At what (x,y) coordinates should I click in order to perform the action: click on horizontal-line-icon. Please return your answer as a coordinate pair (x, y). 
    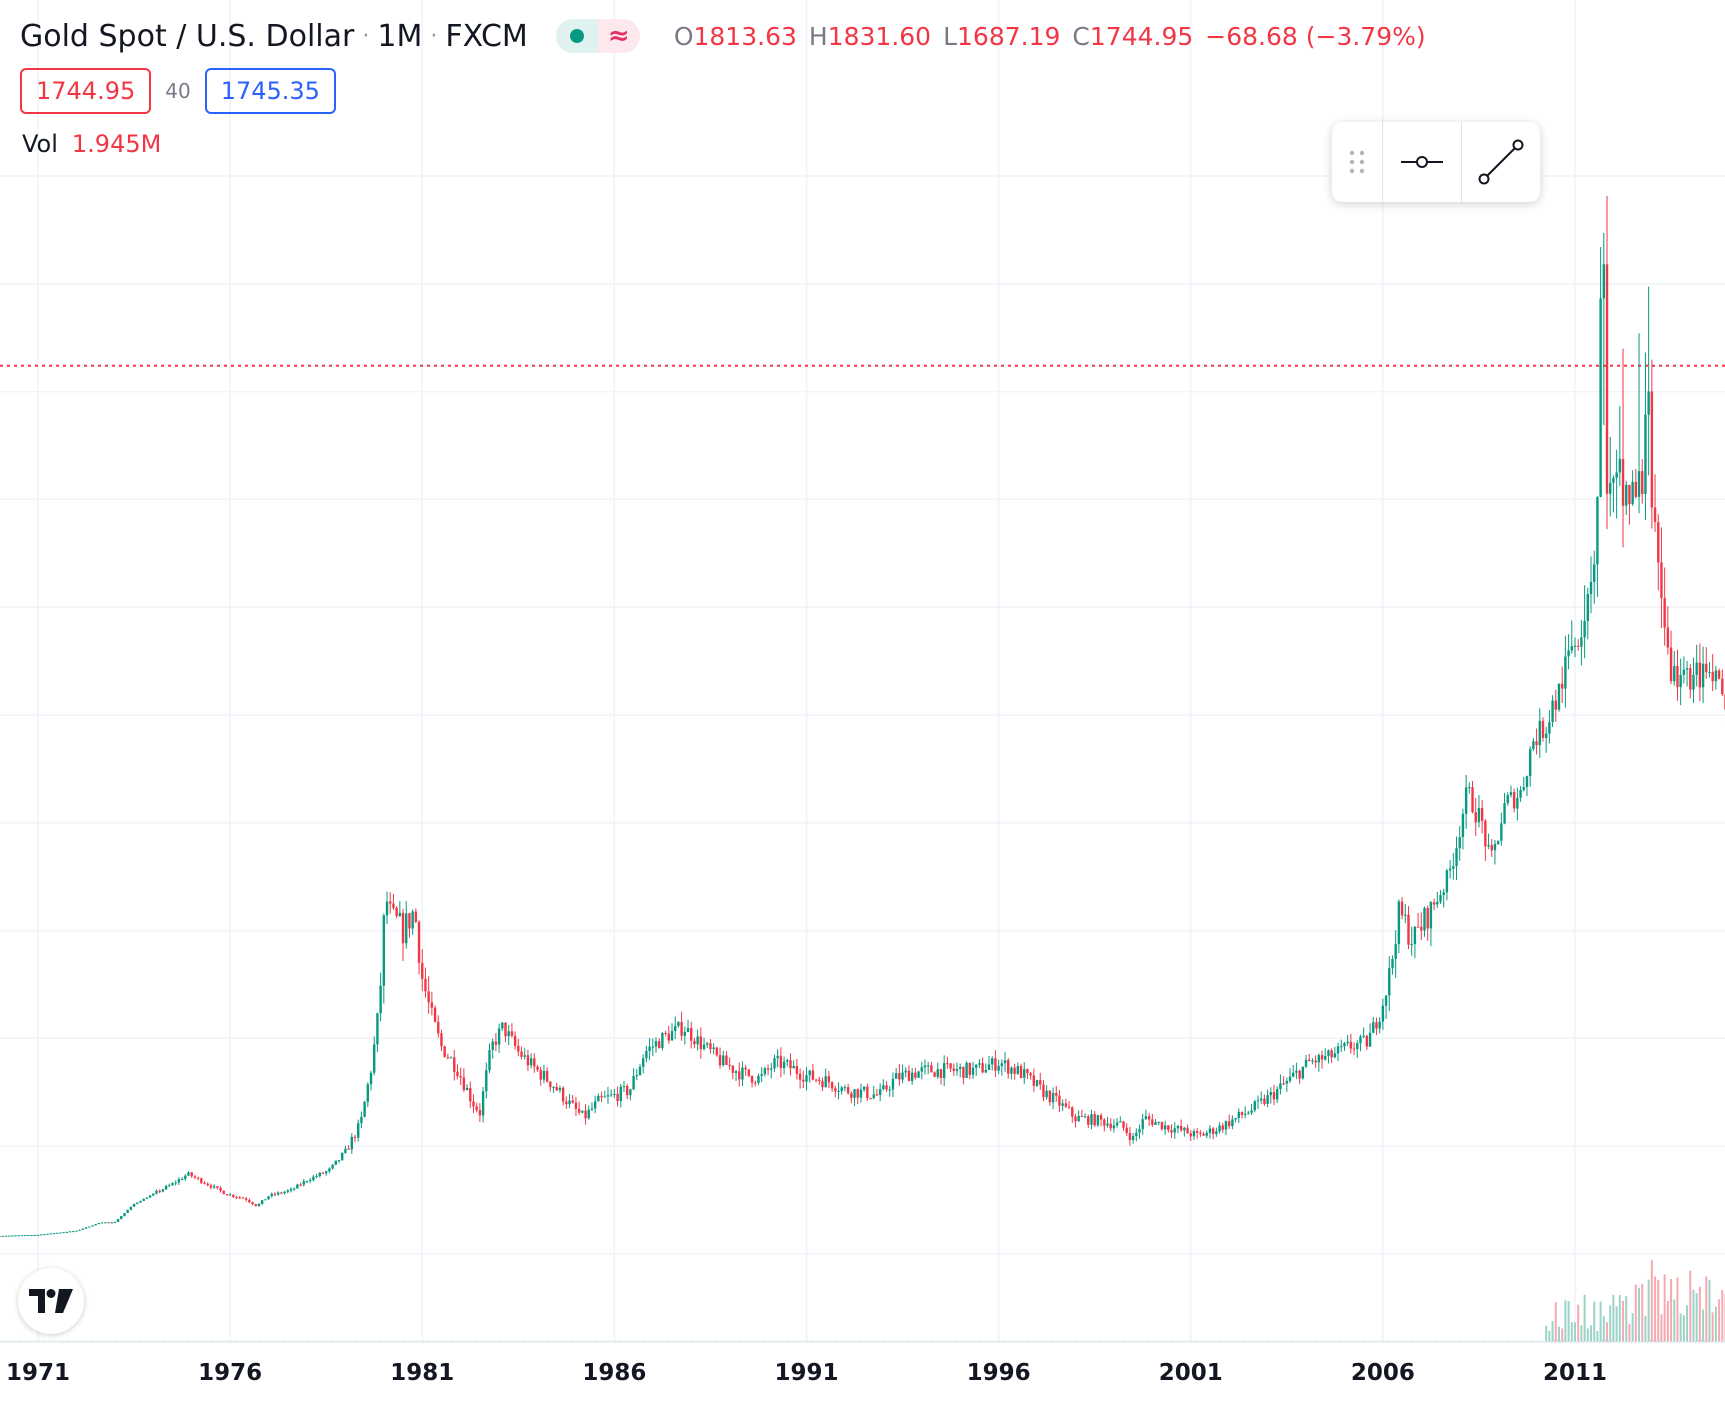
    Looking at the image, I should click on (1422, 162).